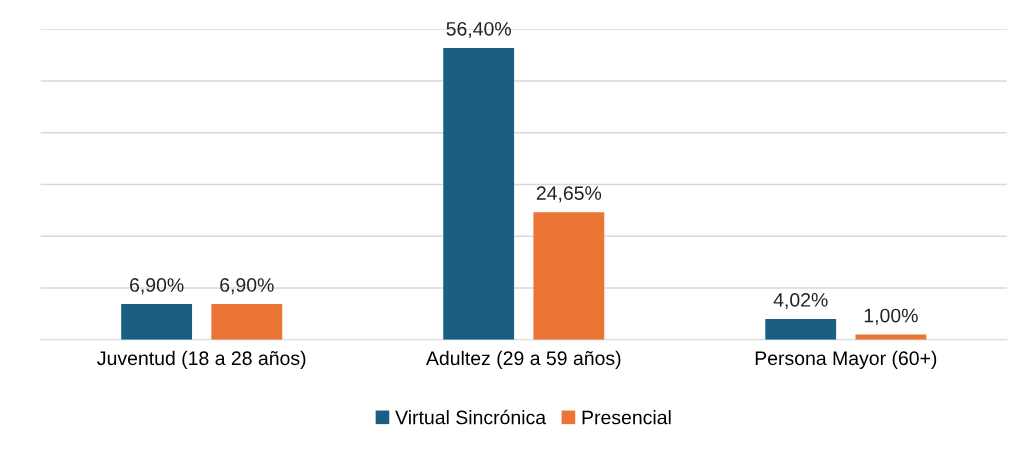 This screenshot has height=450, width=1017. Describe the element at coordinates (800, 301) in the screenshot. I see `data-label: 4,02%` at that location.